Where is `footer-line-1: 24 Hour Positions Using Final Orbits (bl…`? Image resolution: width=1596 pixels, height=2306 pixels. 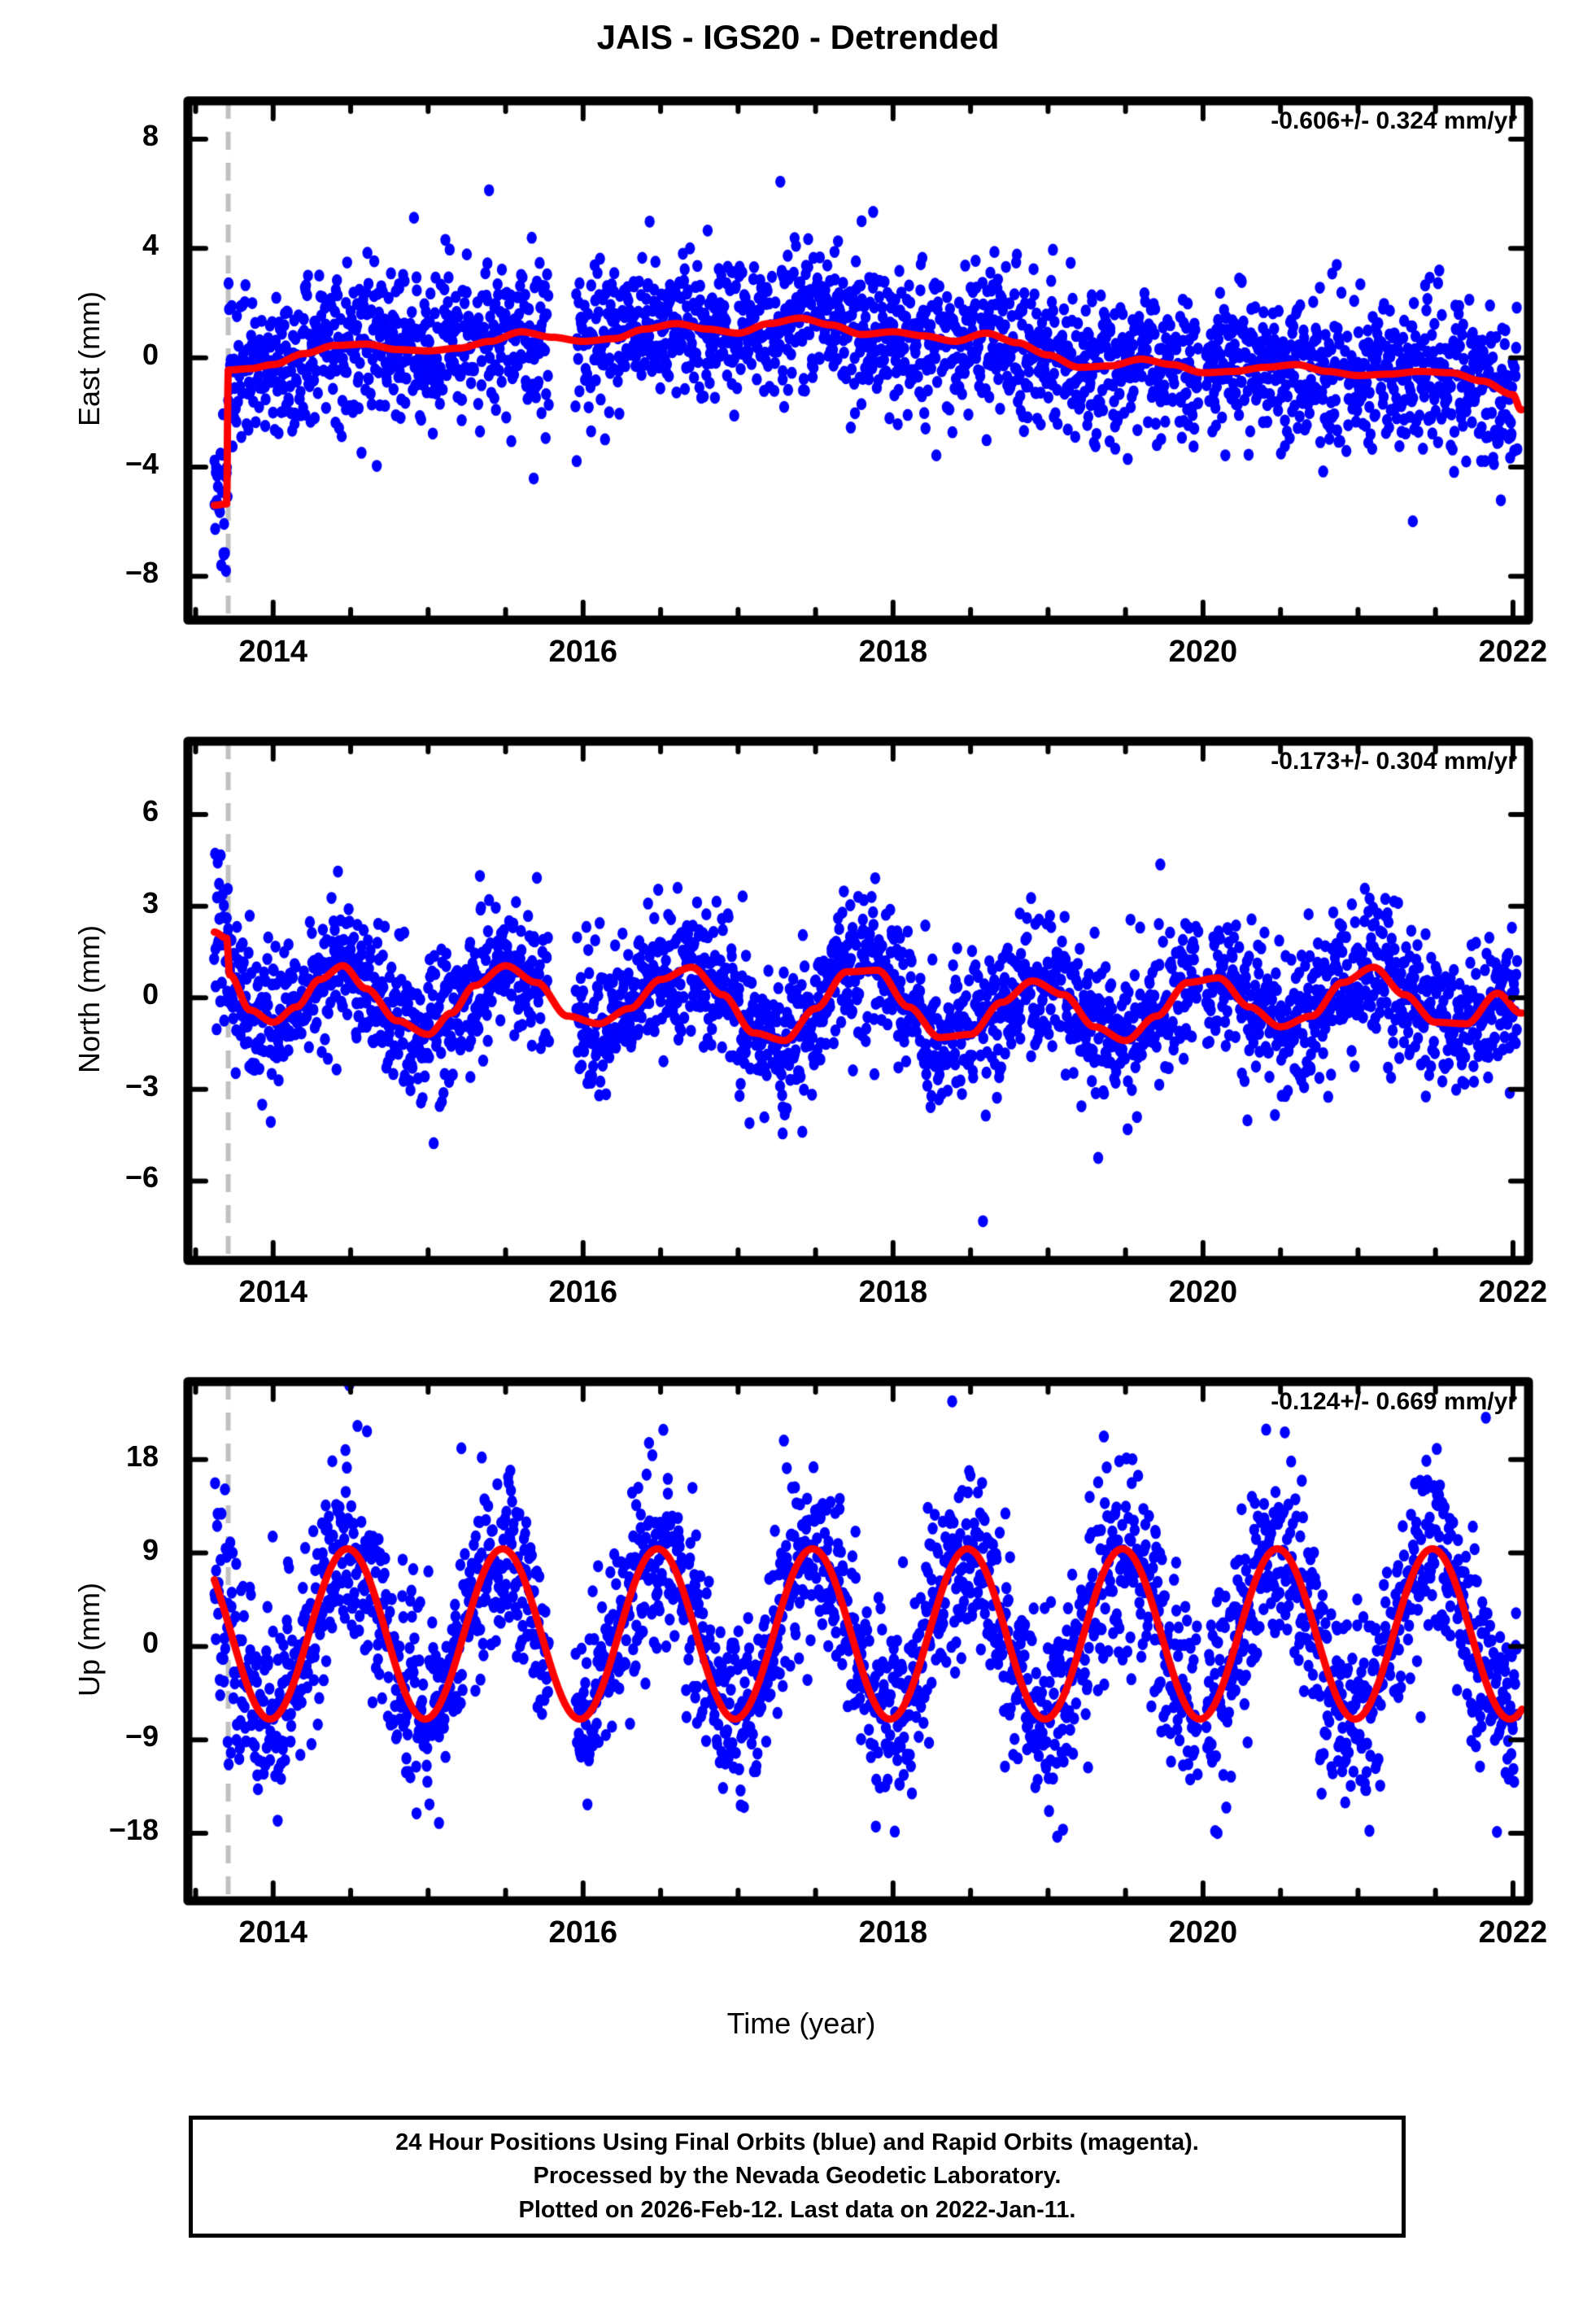 footer-line-1: 24 Hour Positions Using Final Orbits (bl… is located at coordinates (797, 2142).